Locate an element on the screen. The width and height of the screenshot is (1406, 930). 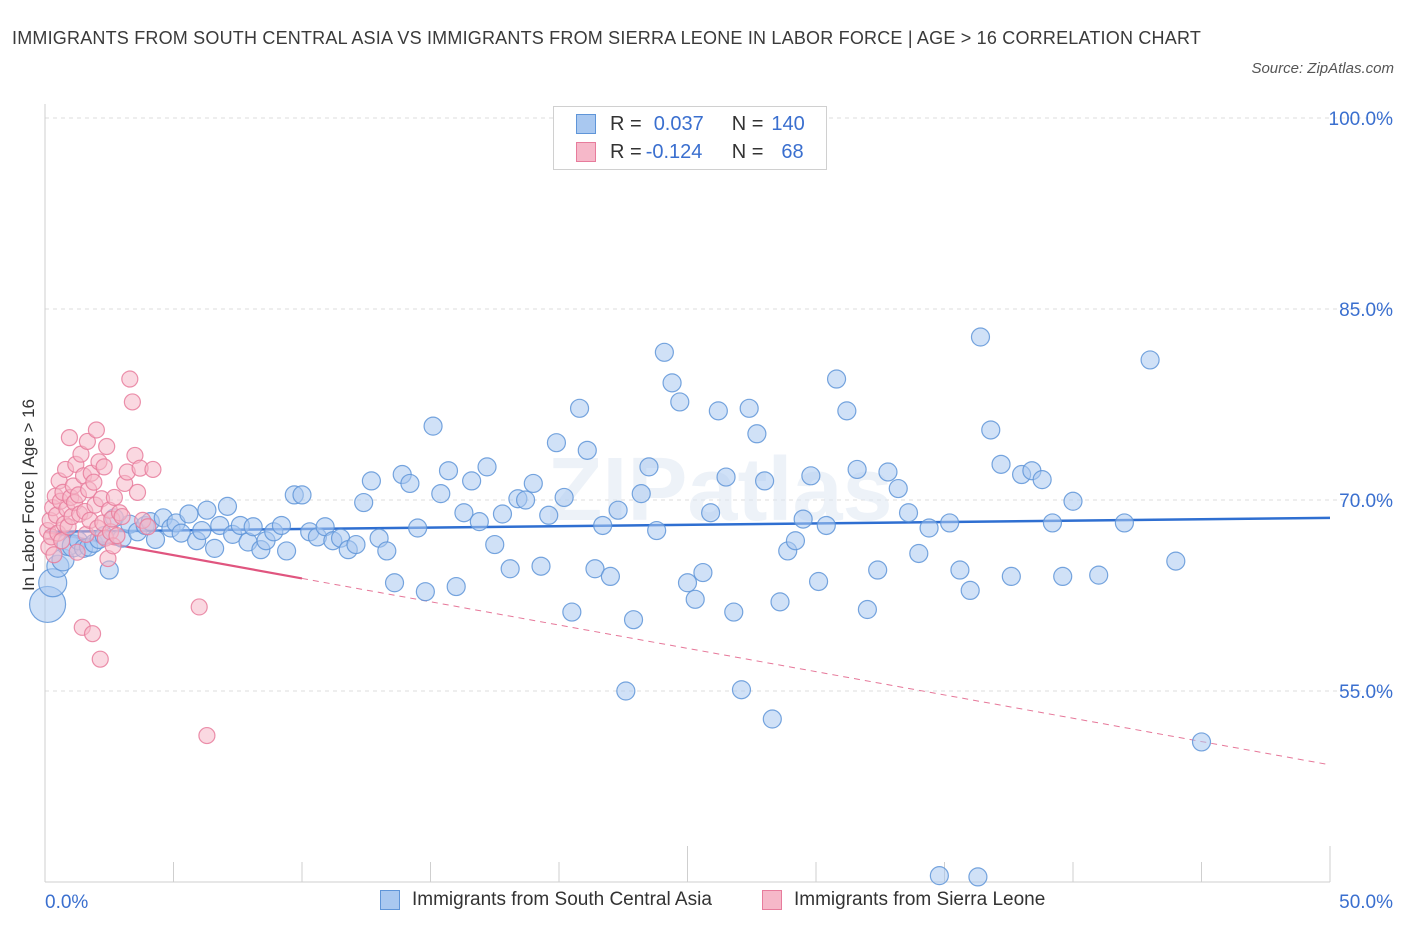
series-swatch-pink is located at coordinates (772, 900).